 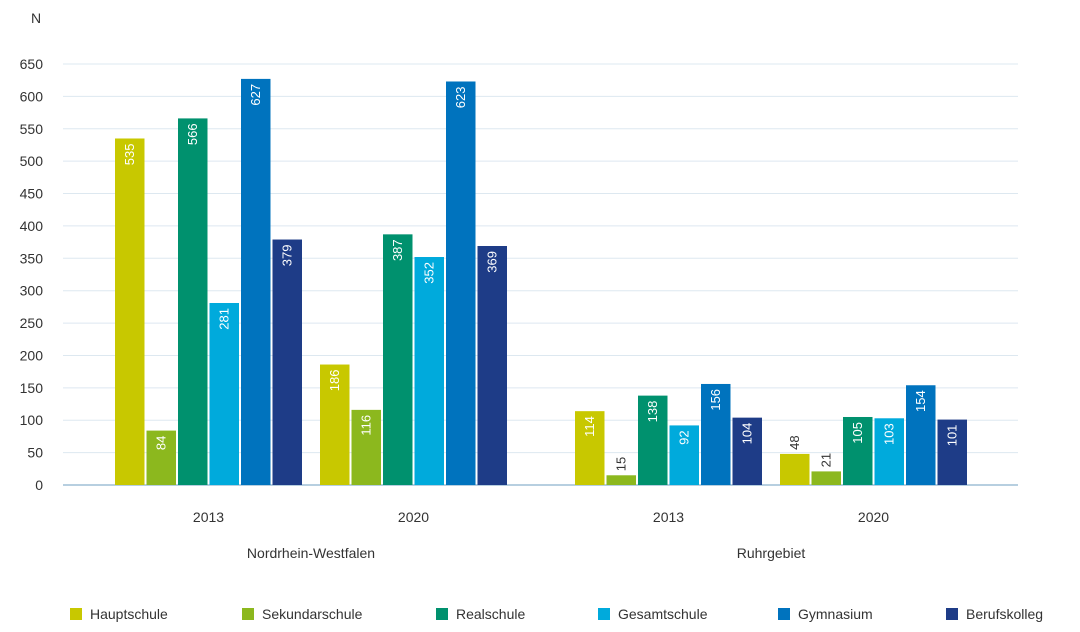 What do you see at coordinates (255, 95) in the screenshot?
I see `bar-value-label: 627` at bounding box center [255, 95].